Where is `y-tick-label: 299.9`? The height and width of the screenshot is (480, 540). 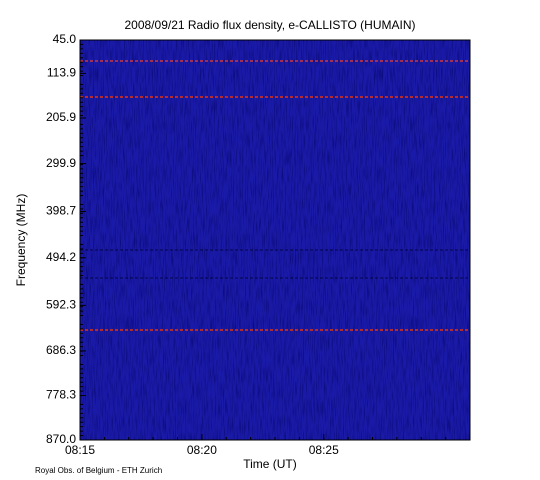
y-tick-label: 299.9 is located at coordinates (61, 163).